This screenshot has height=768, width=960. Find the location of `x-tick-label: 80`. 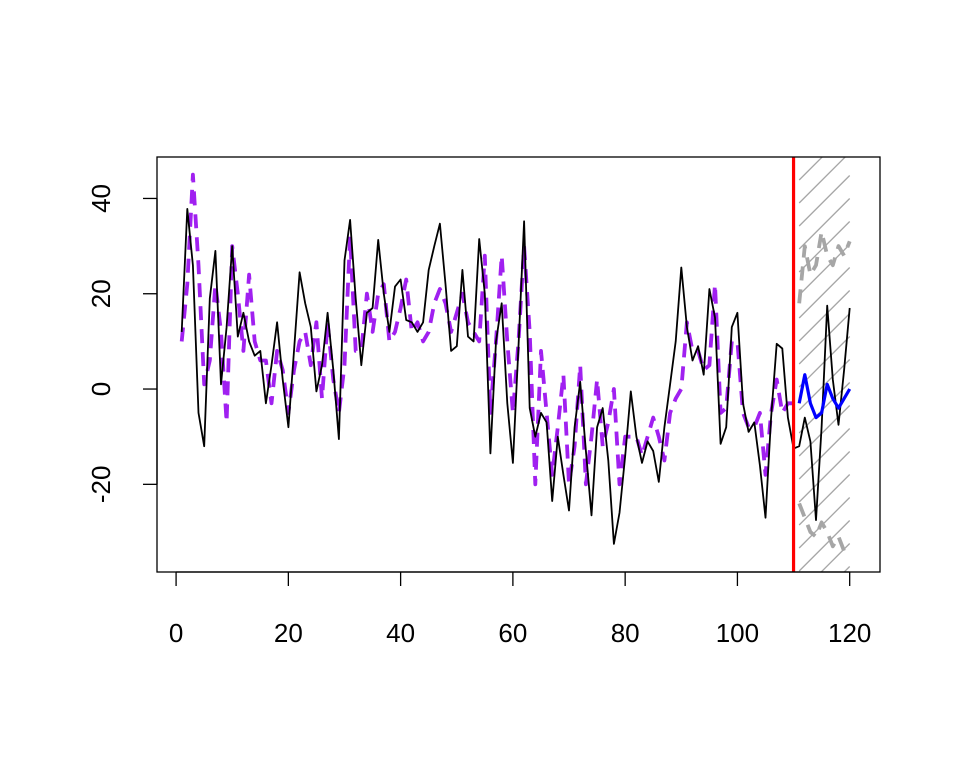

x-tick-label: 80 is located at coordinates (625, 633).